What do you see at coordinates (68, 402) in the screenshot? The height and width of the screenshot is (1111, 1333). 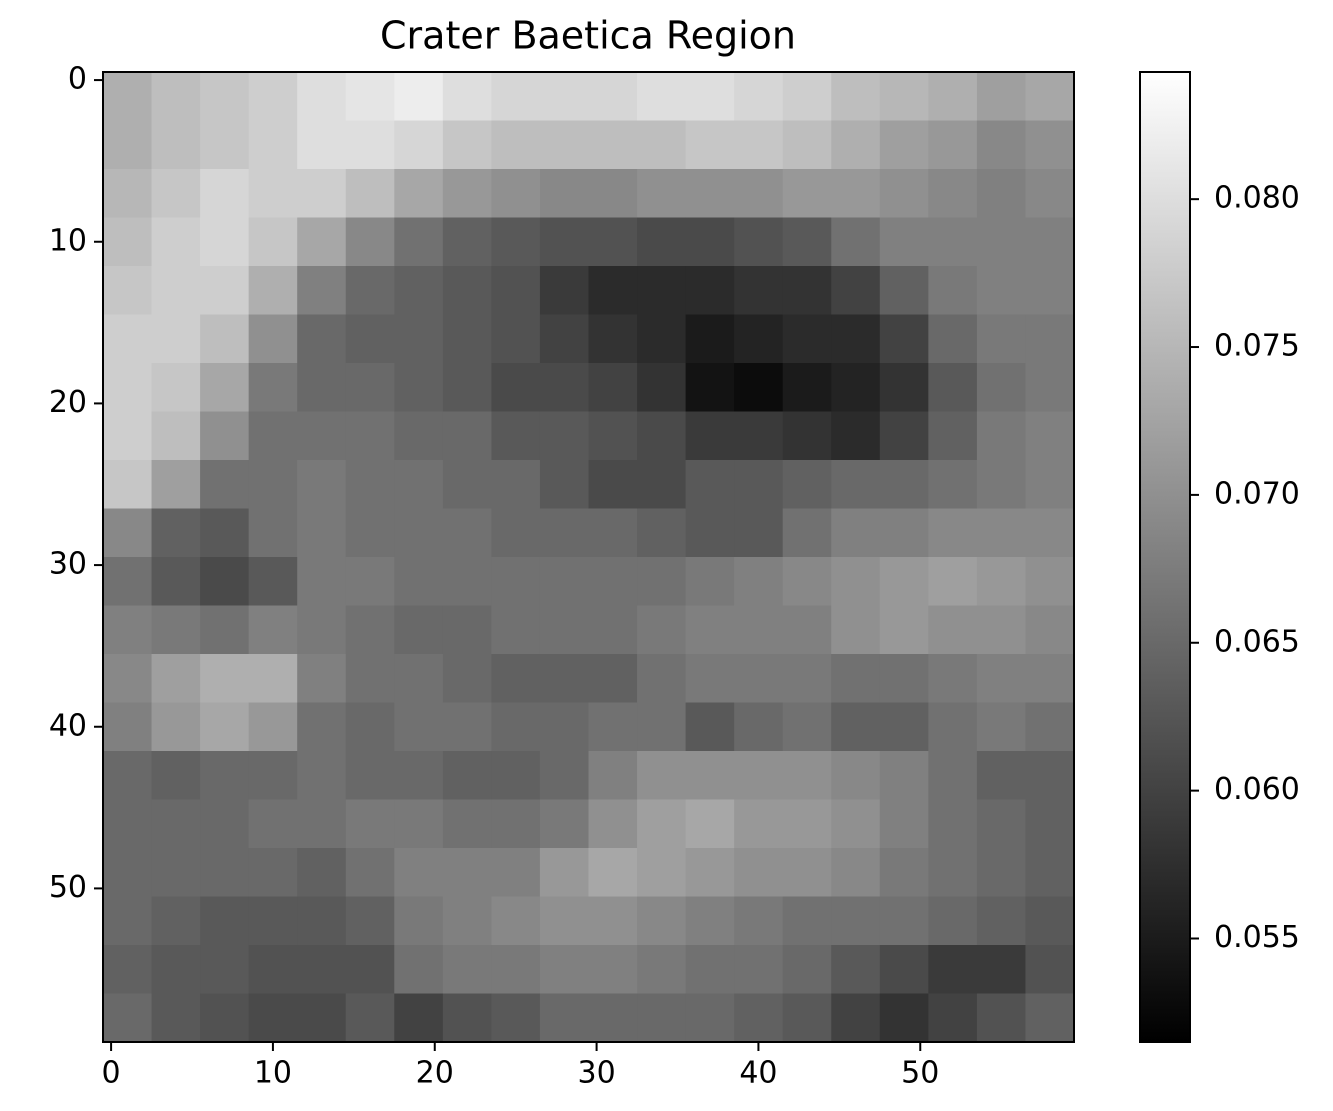 I see `y-tick-label: 20` at bounding box center [68, 402].